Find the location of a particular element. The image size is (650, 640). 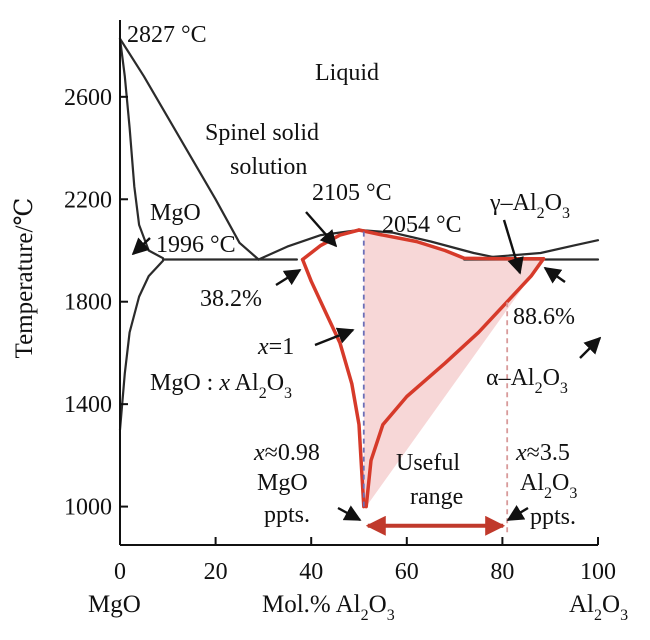

boundary-mgo-solvus is located at coordinates (141, 345).